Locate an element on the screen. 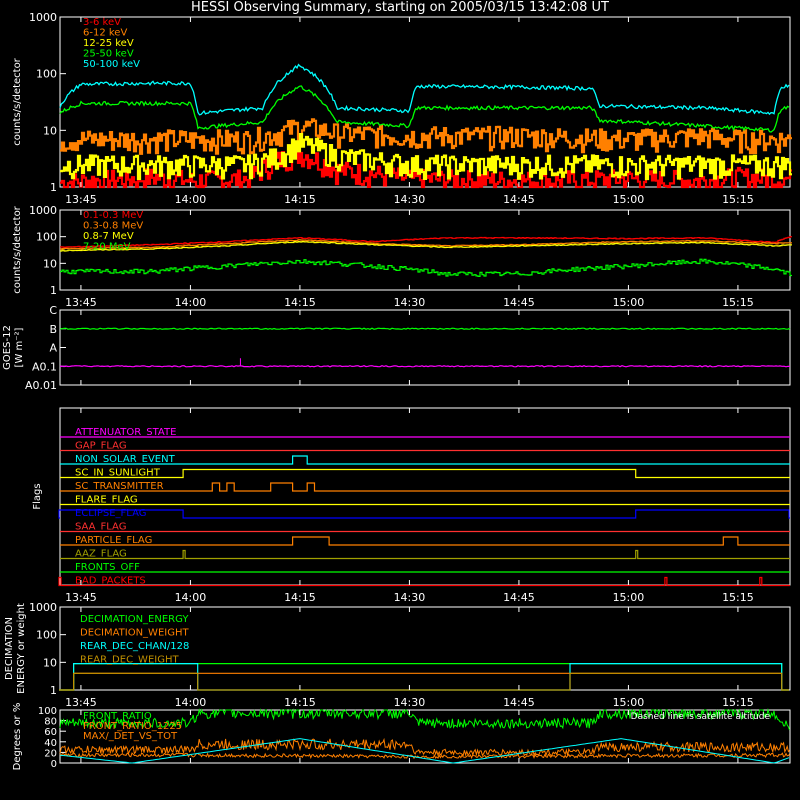  flag-line-particle-flag is located at coordinates (425, 541).